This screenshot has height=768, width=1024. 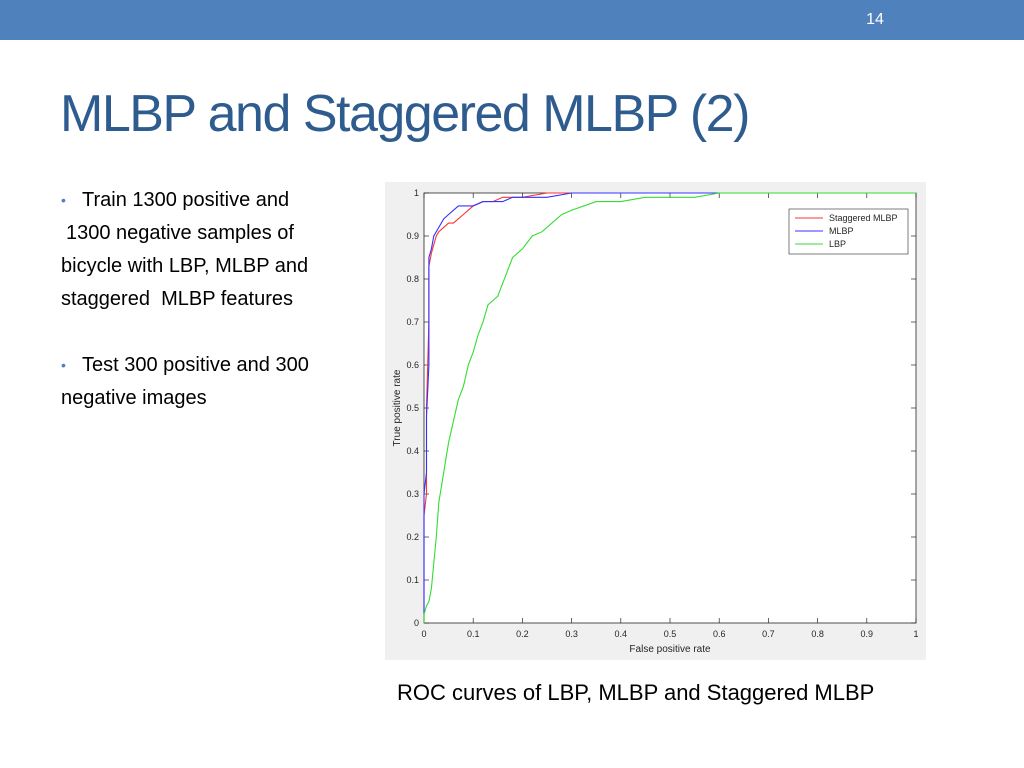 I want to click on x-axis-label: False positive rate, so click(x=670, y=649).